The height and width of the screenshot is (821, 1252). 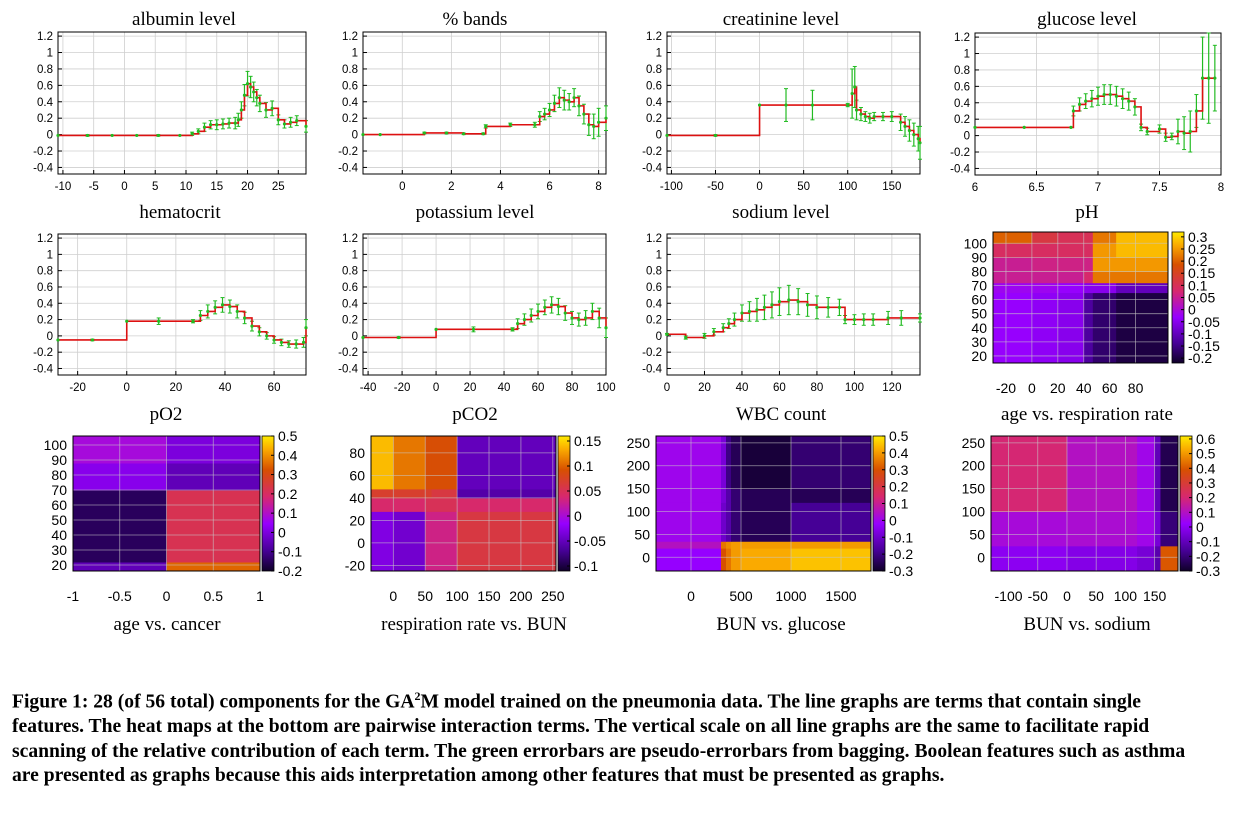 I want to click on x-tick-label: 6, so click(x=549, y=187).